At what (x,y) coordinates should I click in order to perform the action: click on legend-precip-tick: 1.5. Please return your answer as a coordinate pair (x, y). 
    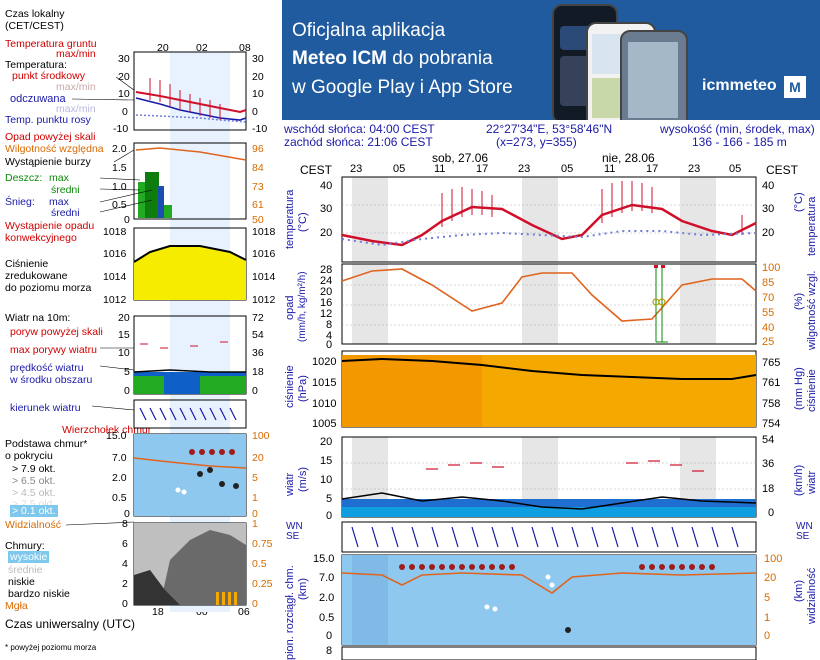
    Looking at the image, I should click on (119, 168).